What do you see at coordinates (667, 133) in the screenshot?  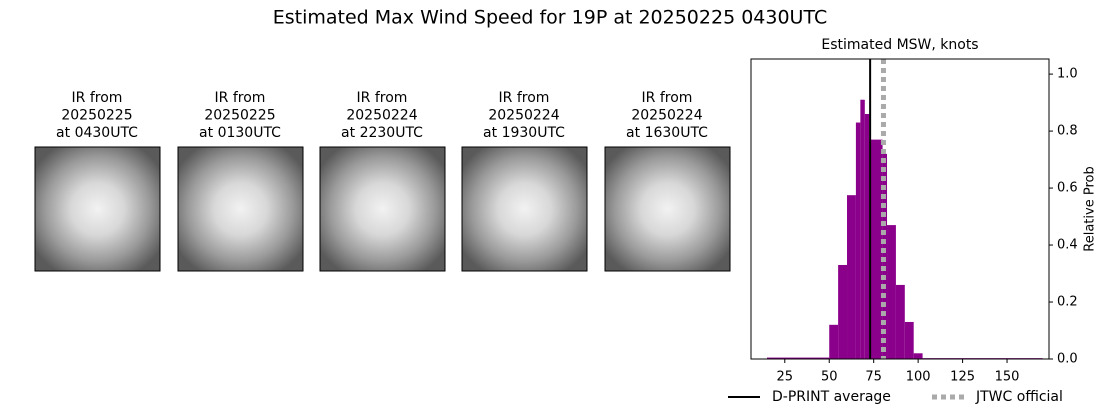 I see `panel-title: at 1630UTC` at bounding box center [667, 133].